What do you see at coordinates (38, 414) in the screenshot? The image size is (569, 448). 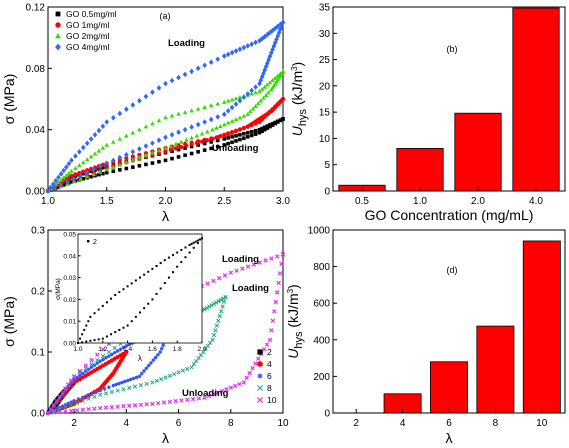 I see `y-tick-label: 0.0` at bounding box center [38, 414].